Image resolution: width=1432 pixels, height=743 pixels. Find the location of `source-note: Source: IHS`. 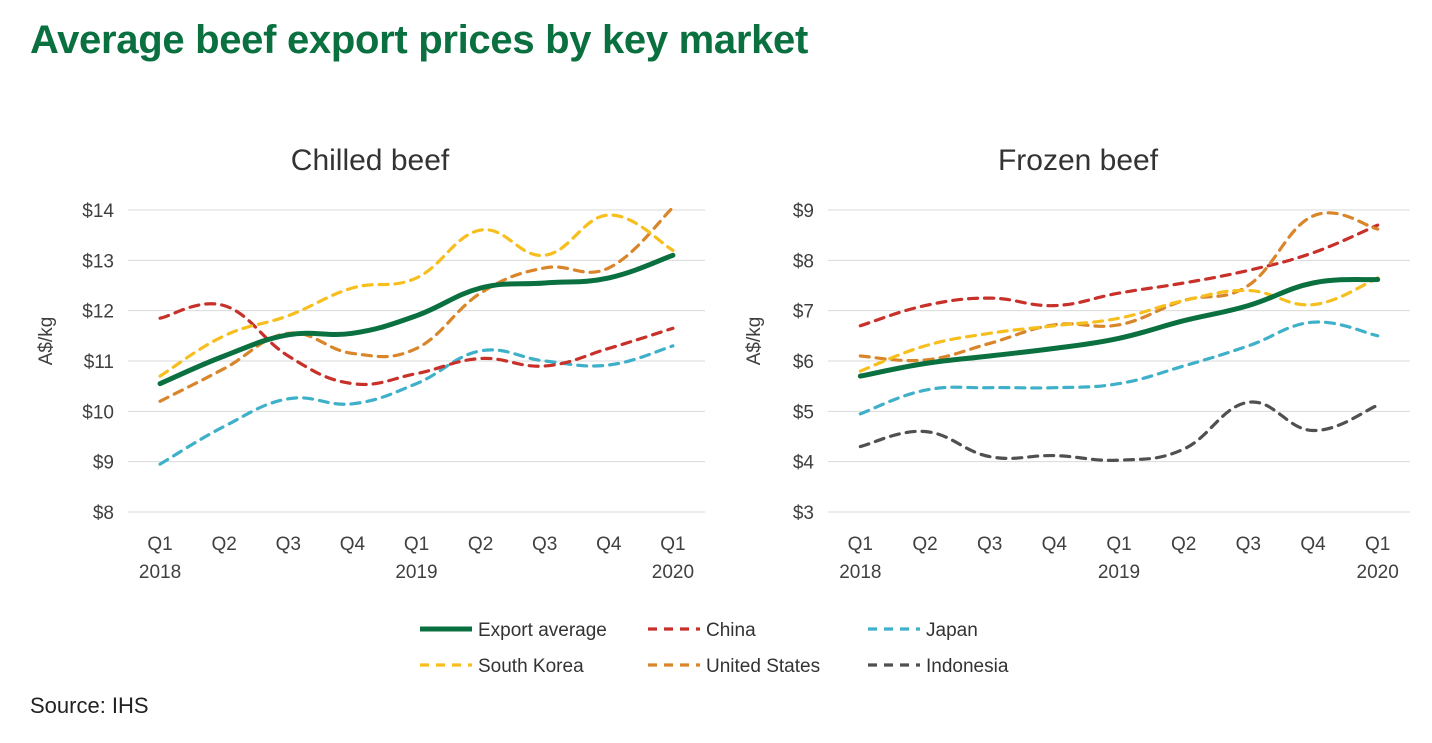

source-note: Source: IHS is located at coordinates (89, 705).